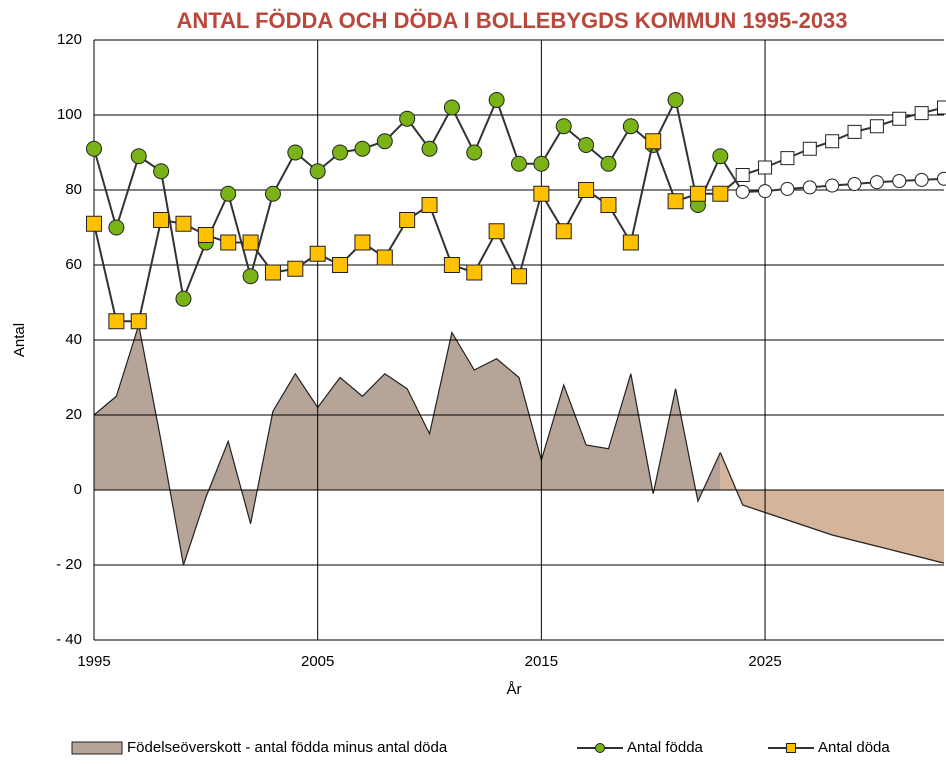  What do you see at coordinates (514, 689) in the screenshot?
I see `x-axis-label: År` at bounding box center [514, 689].